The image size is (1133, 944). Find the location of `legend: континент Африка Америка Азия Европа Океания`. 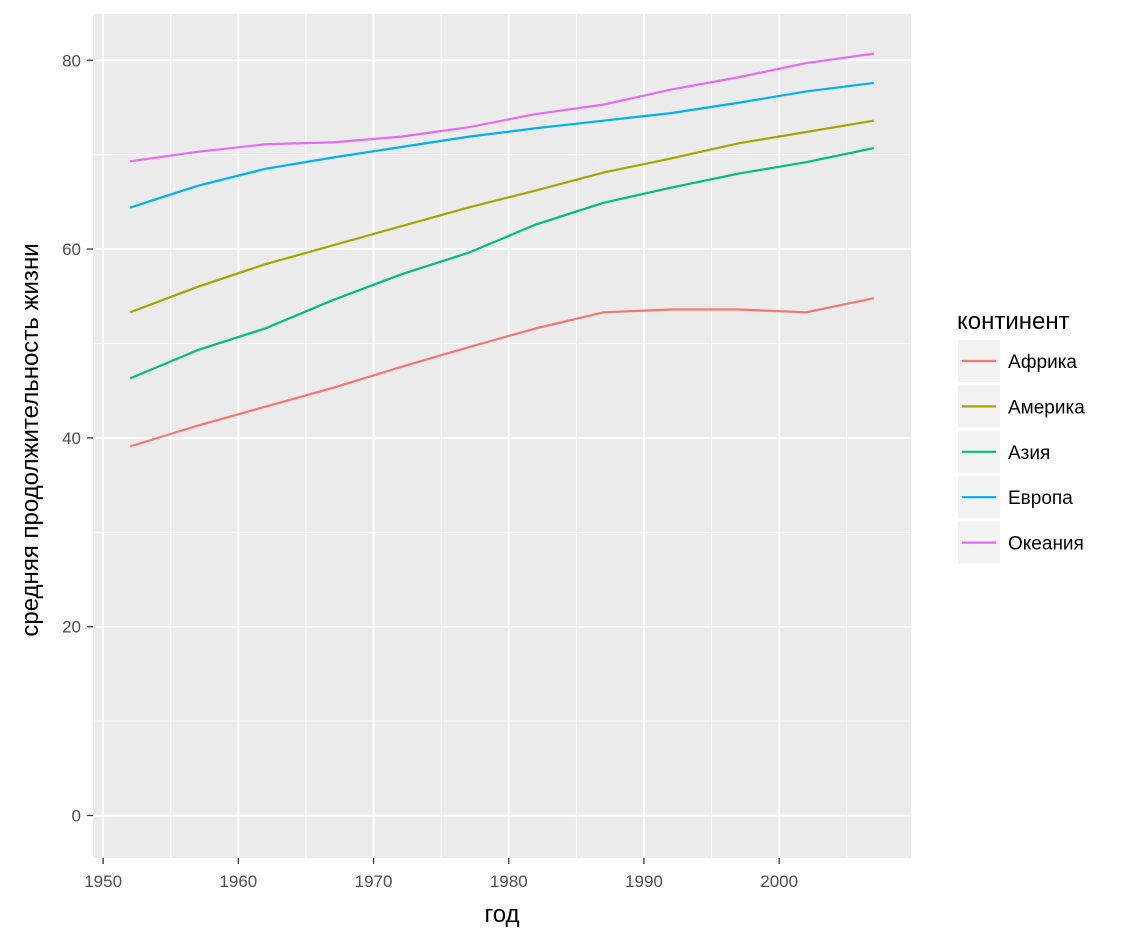

legend: континент Африка Америка Азия Европа Океания is located at coordinates (1021, 436).